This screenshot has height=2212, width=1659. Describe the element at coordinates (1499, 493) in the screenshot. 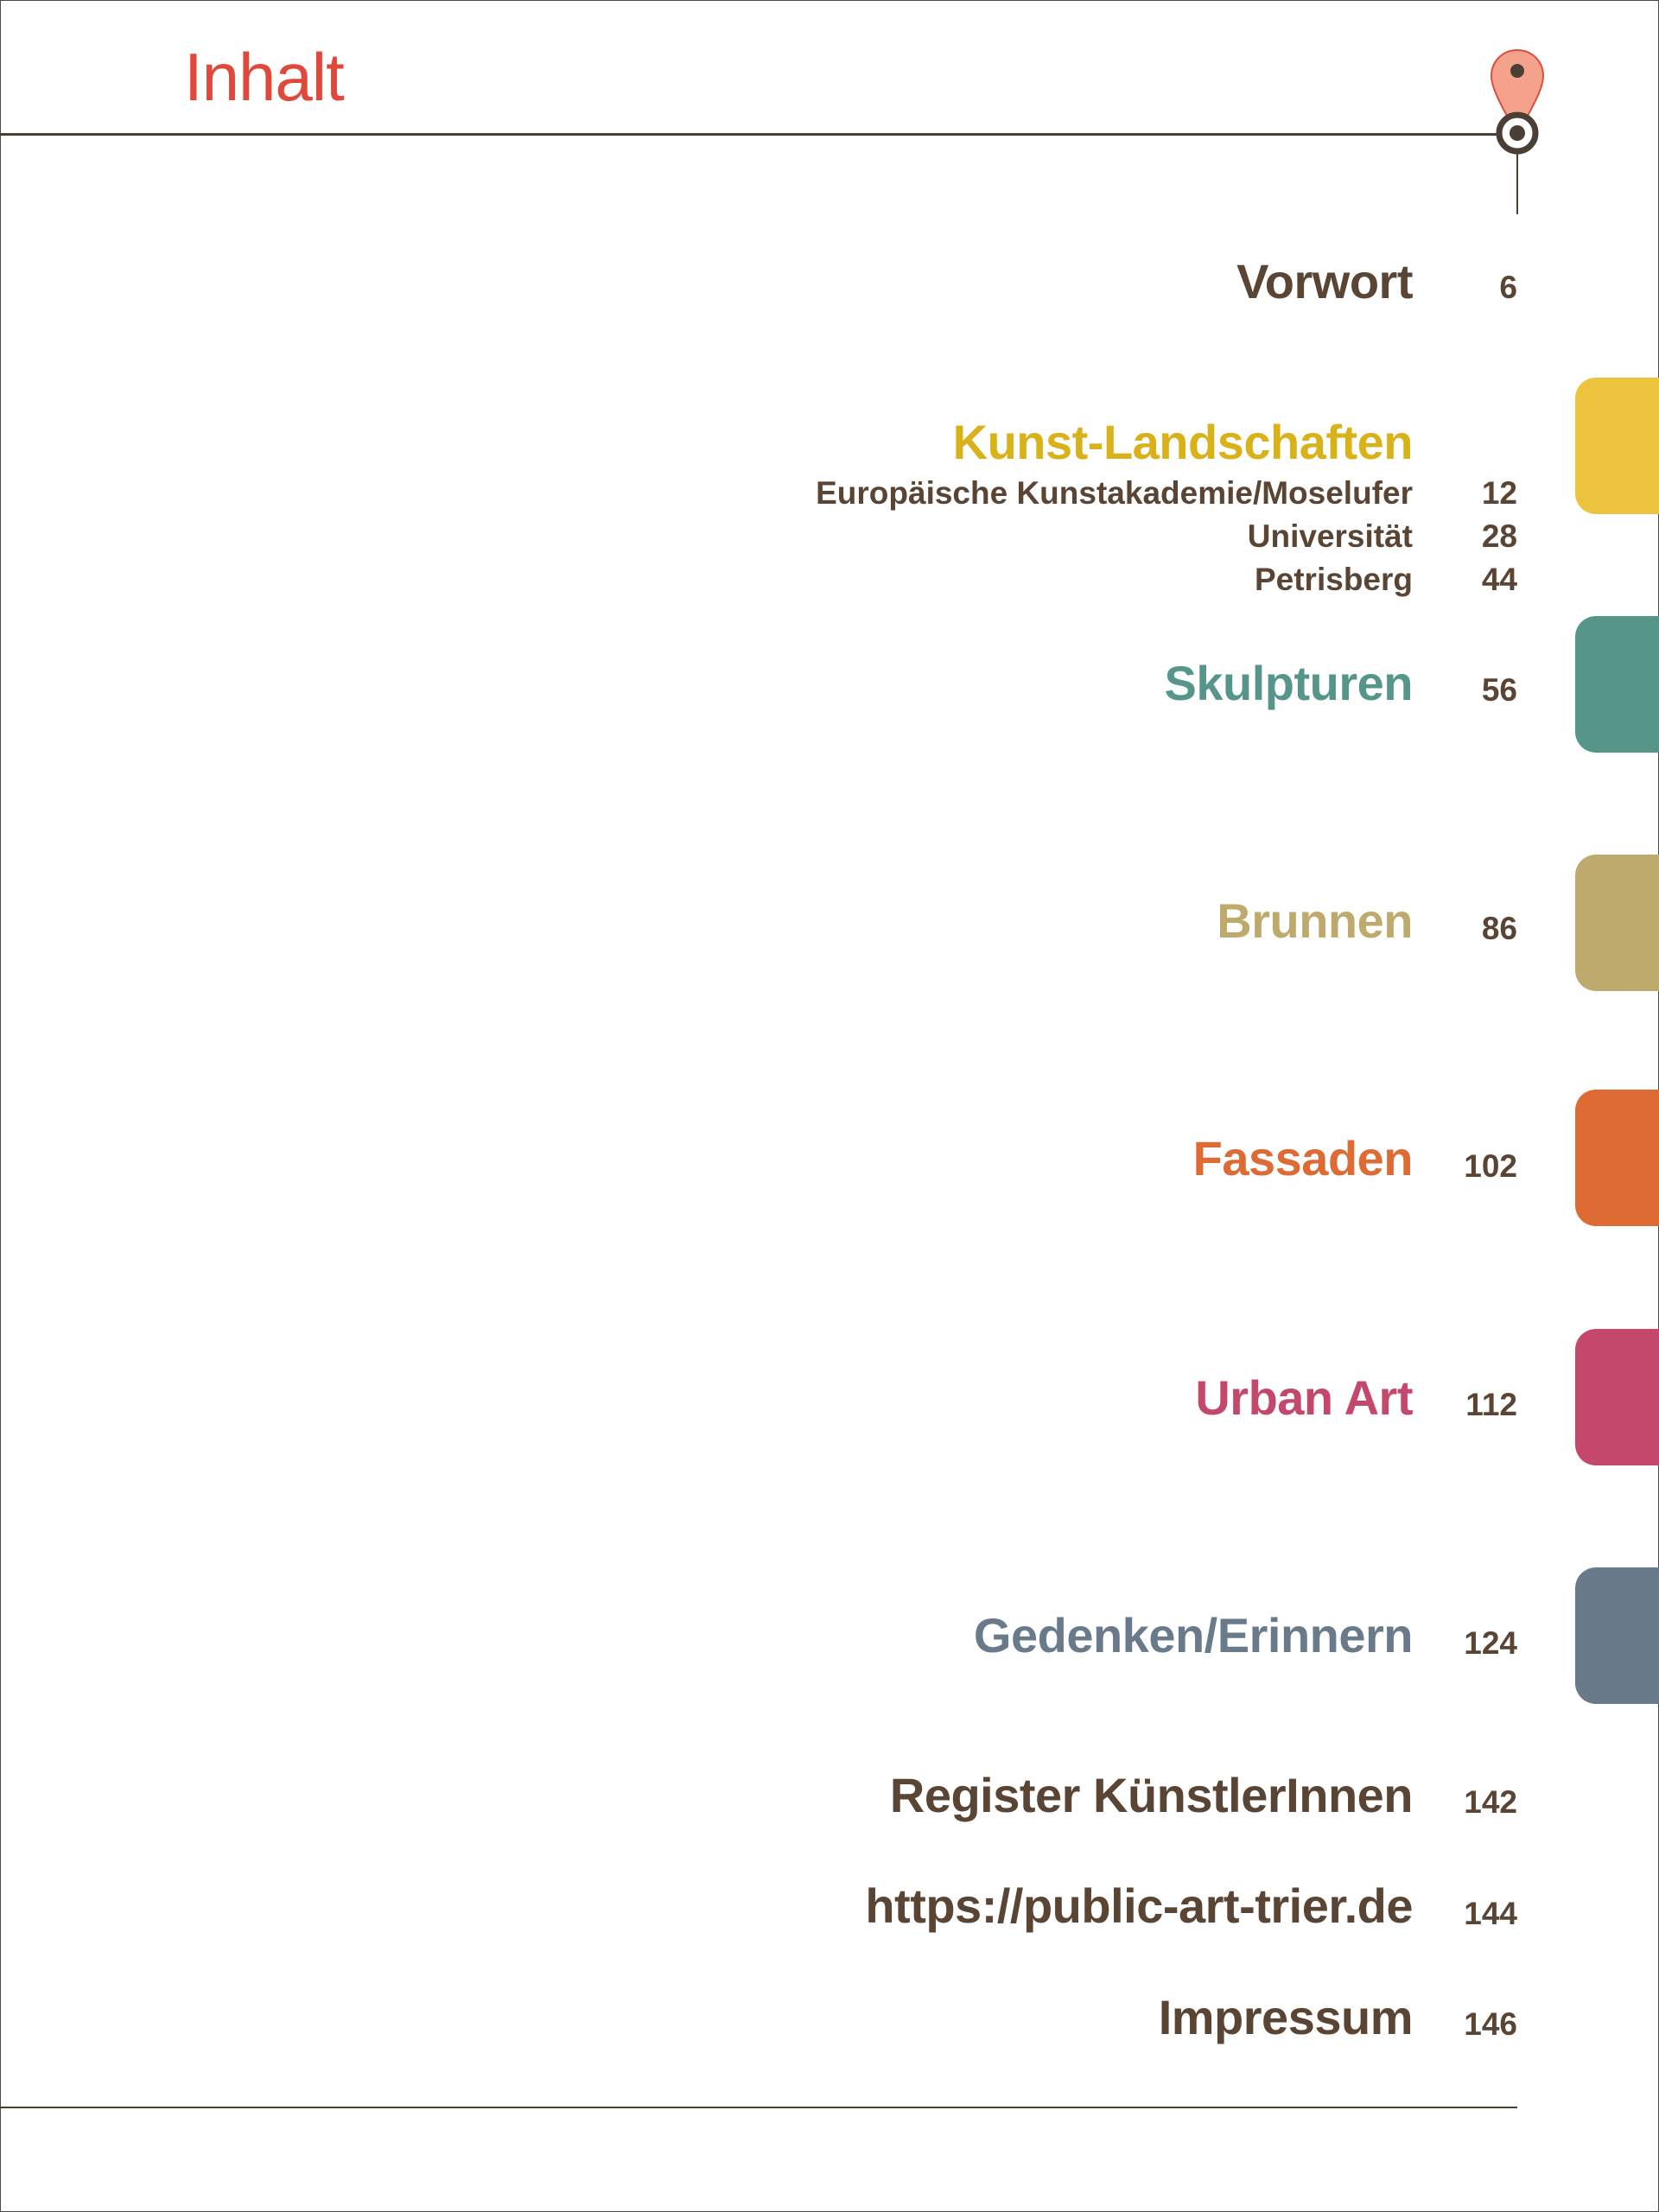

I see `toc-page-kunstakademie: 12` at that location.